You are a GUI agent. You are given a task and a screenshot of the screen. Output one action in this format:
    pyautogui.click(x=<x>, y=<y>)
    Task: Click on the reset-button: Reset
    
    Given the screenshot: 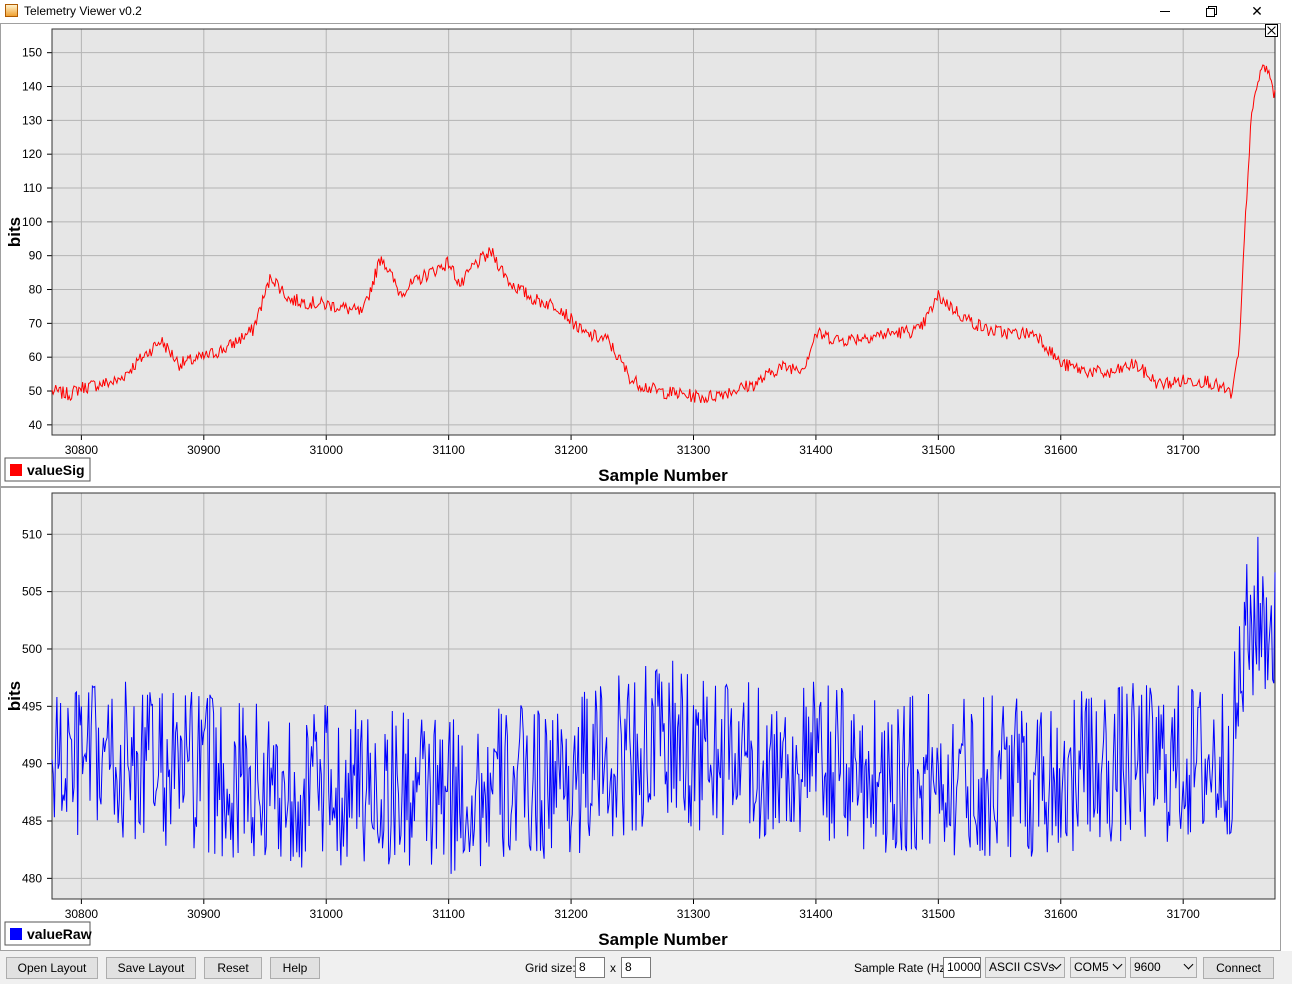 What is the action you would take?
    pyautogui.click(x=233, y=968)
    